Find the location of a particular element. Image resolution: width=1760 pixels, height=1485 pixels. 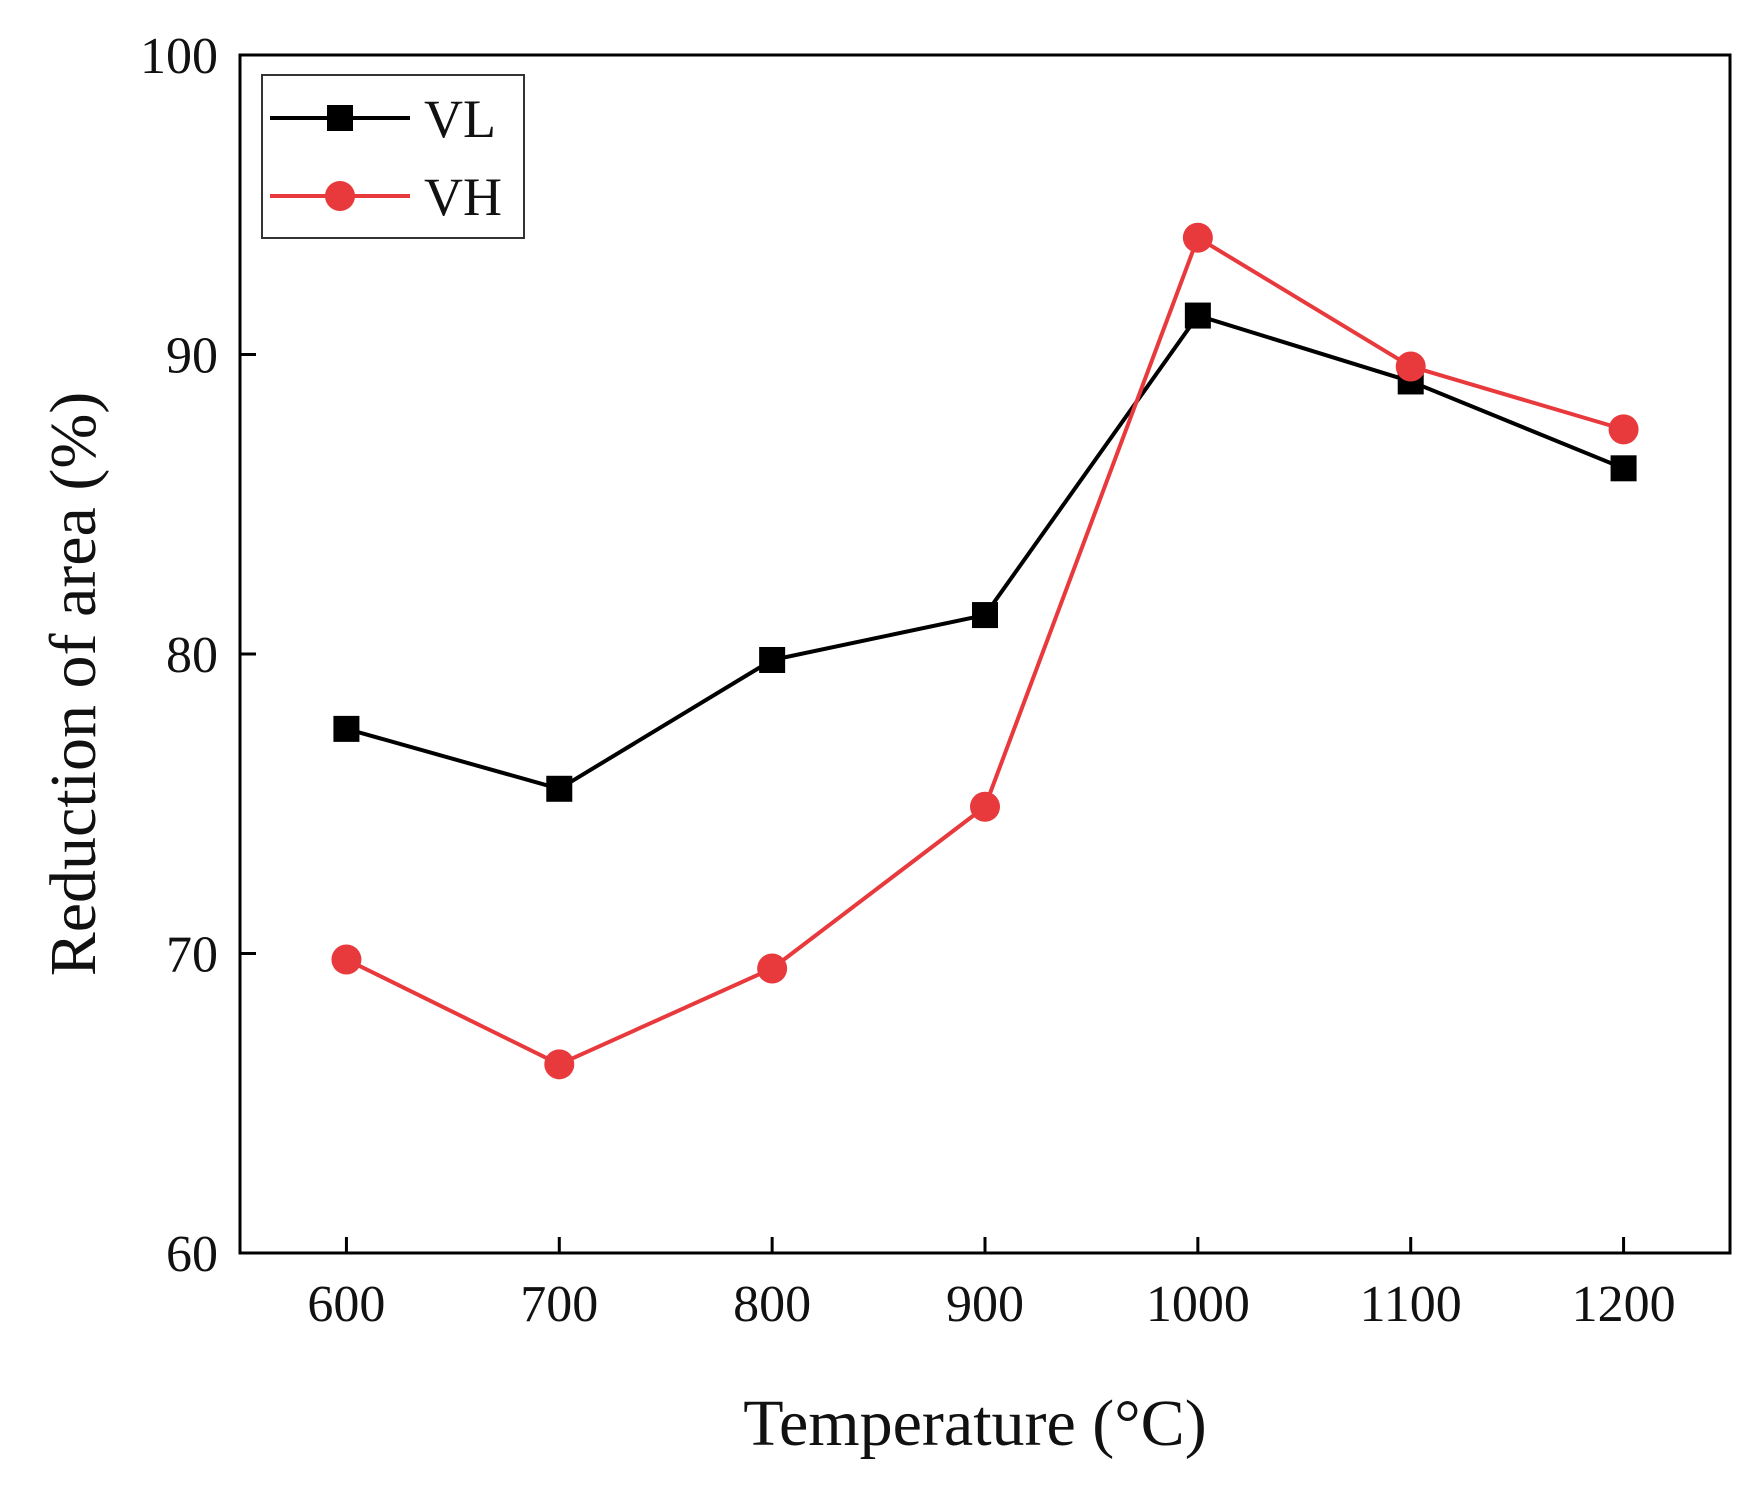

x-tick-label: 700 is located at coordinates (559, 1304).